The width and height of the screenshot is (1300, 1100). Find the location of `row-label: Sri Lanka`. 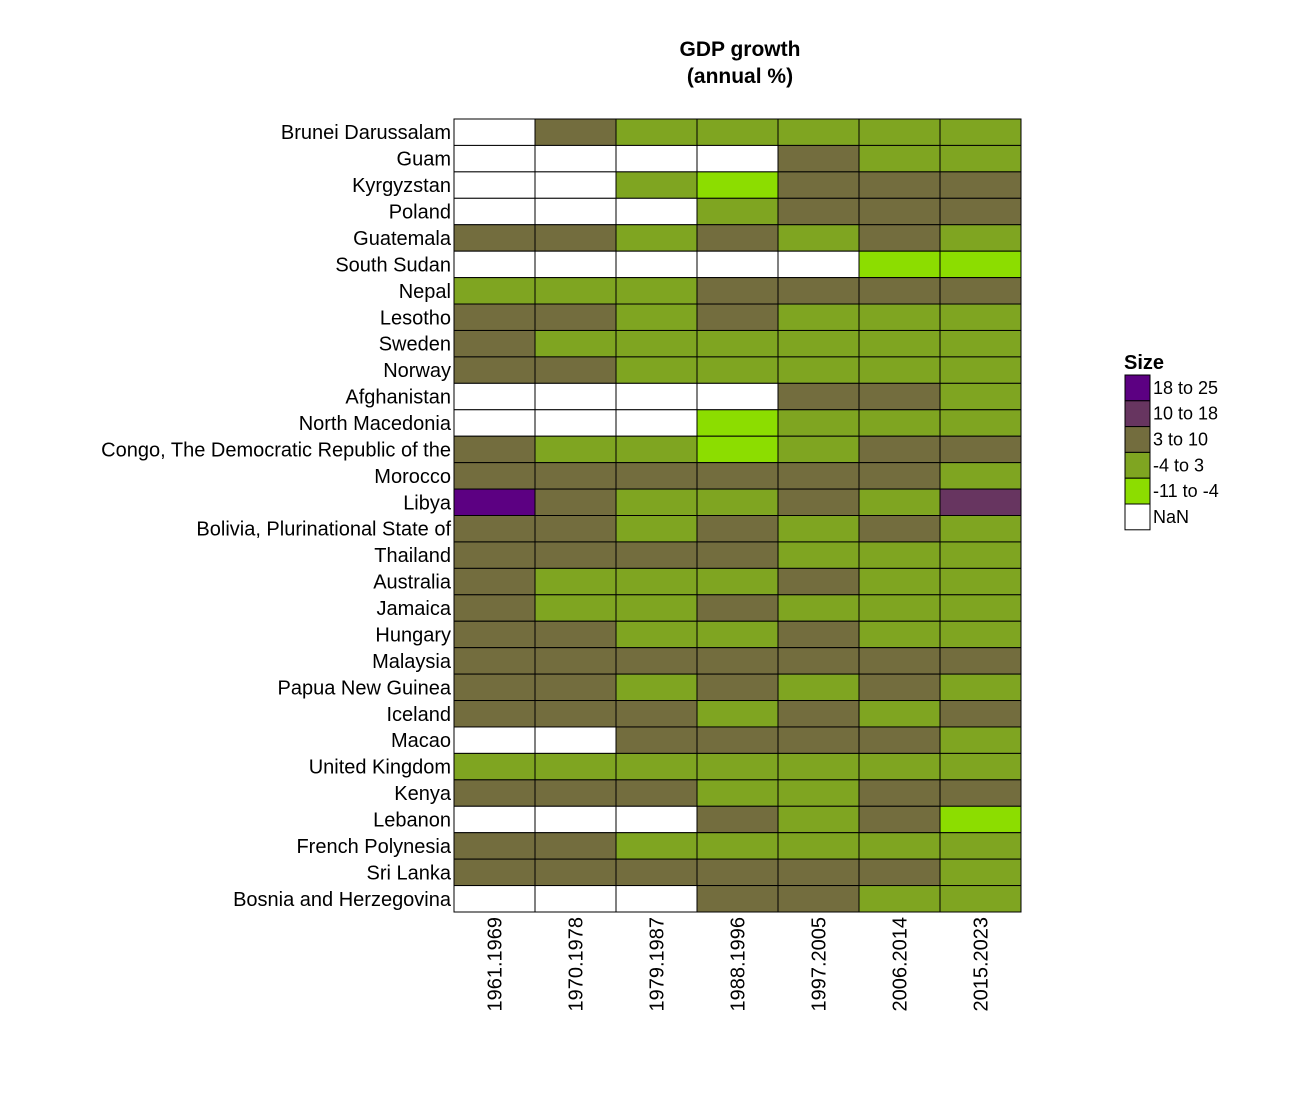

row-label: Sri Lanka is located at coordinates (409, 873).